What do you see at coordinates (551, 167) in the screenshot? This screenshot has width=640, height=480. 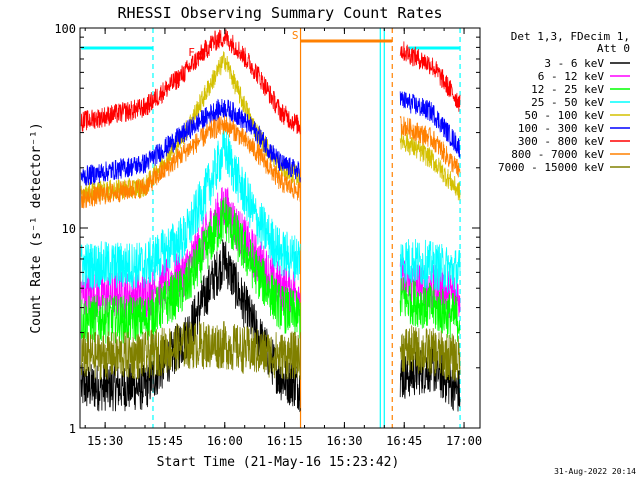 I see `legend-label-8: 7000 - 15000 keV` at bounding box center [551, 167].